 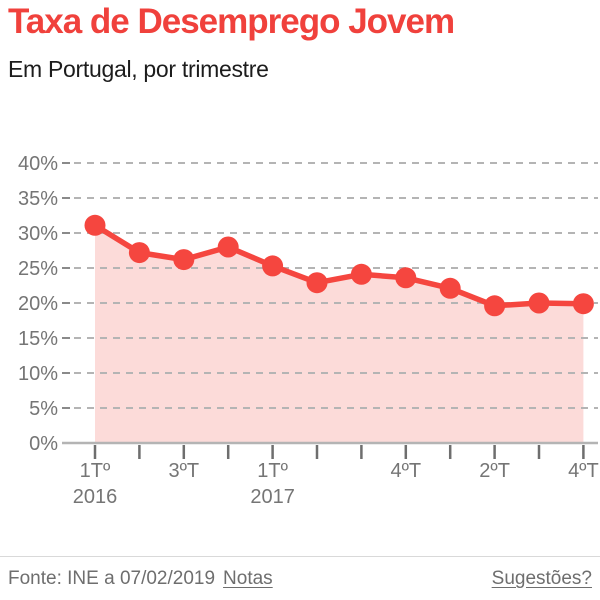 What do you see at coordinates (112, 578) in the screenshot?
I see `source-text: Fonte: INE a 07/02/2019` at bounding box center [112, 578].